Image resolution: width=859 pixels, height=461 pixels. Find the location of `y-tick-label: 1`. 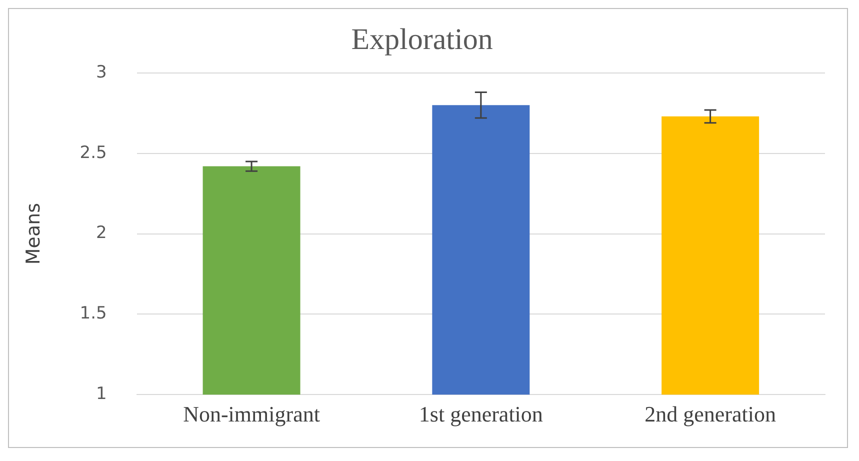

y-tick-label: 1 is located at coordinates (101, 394).